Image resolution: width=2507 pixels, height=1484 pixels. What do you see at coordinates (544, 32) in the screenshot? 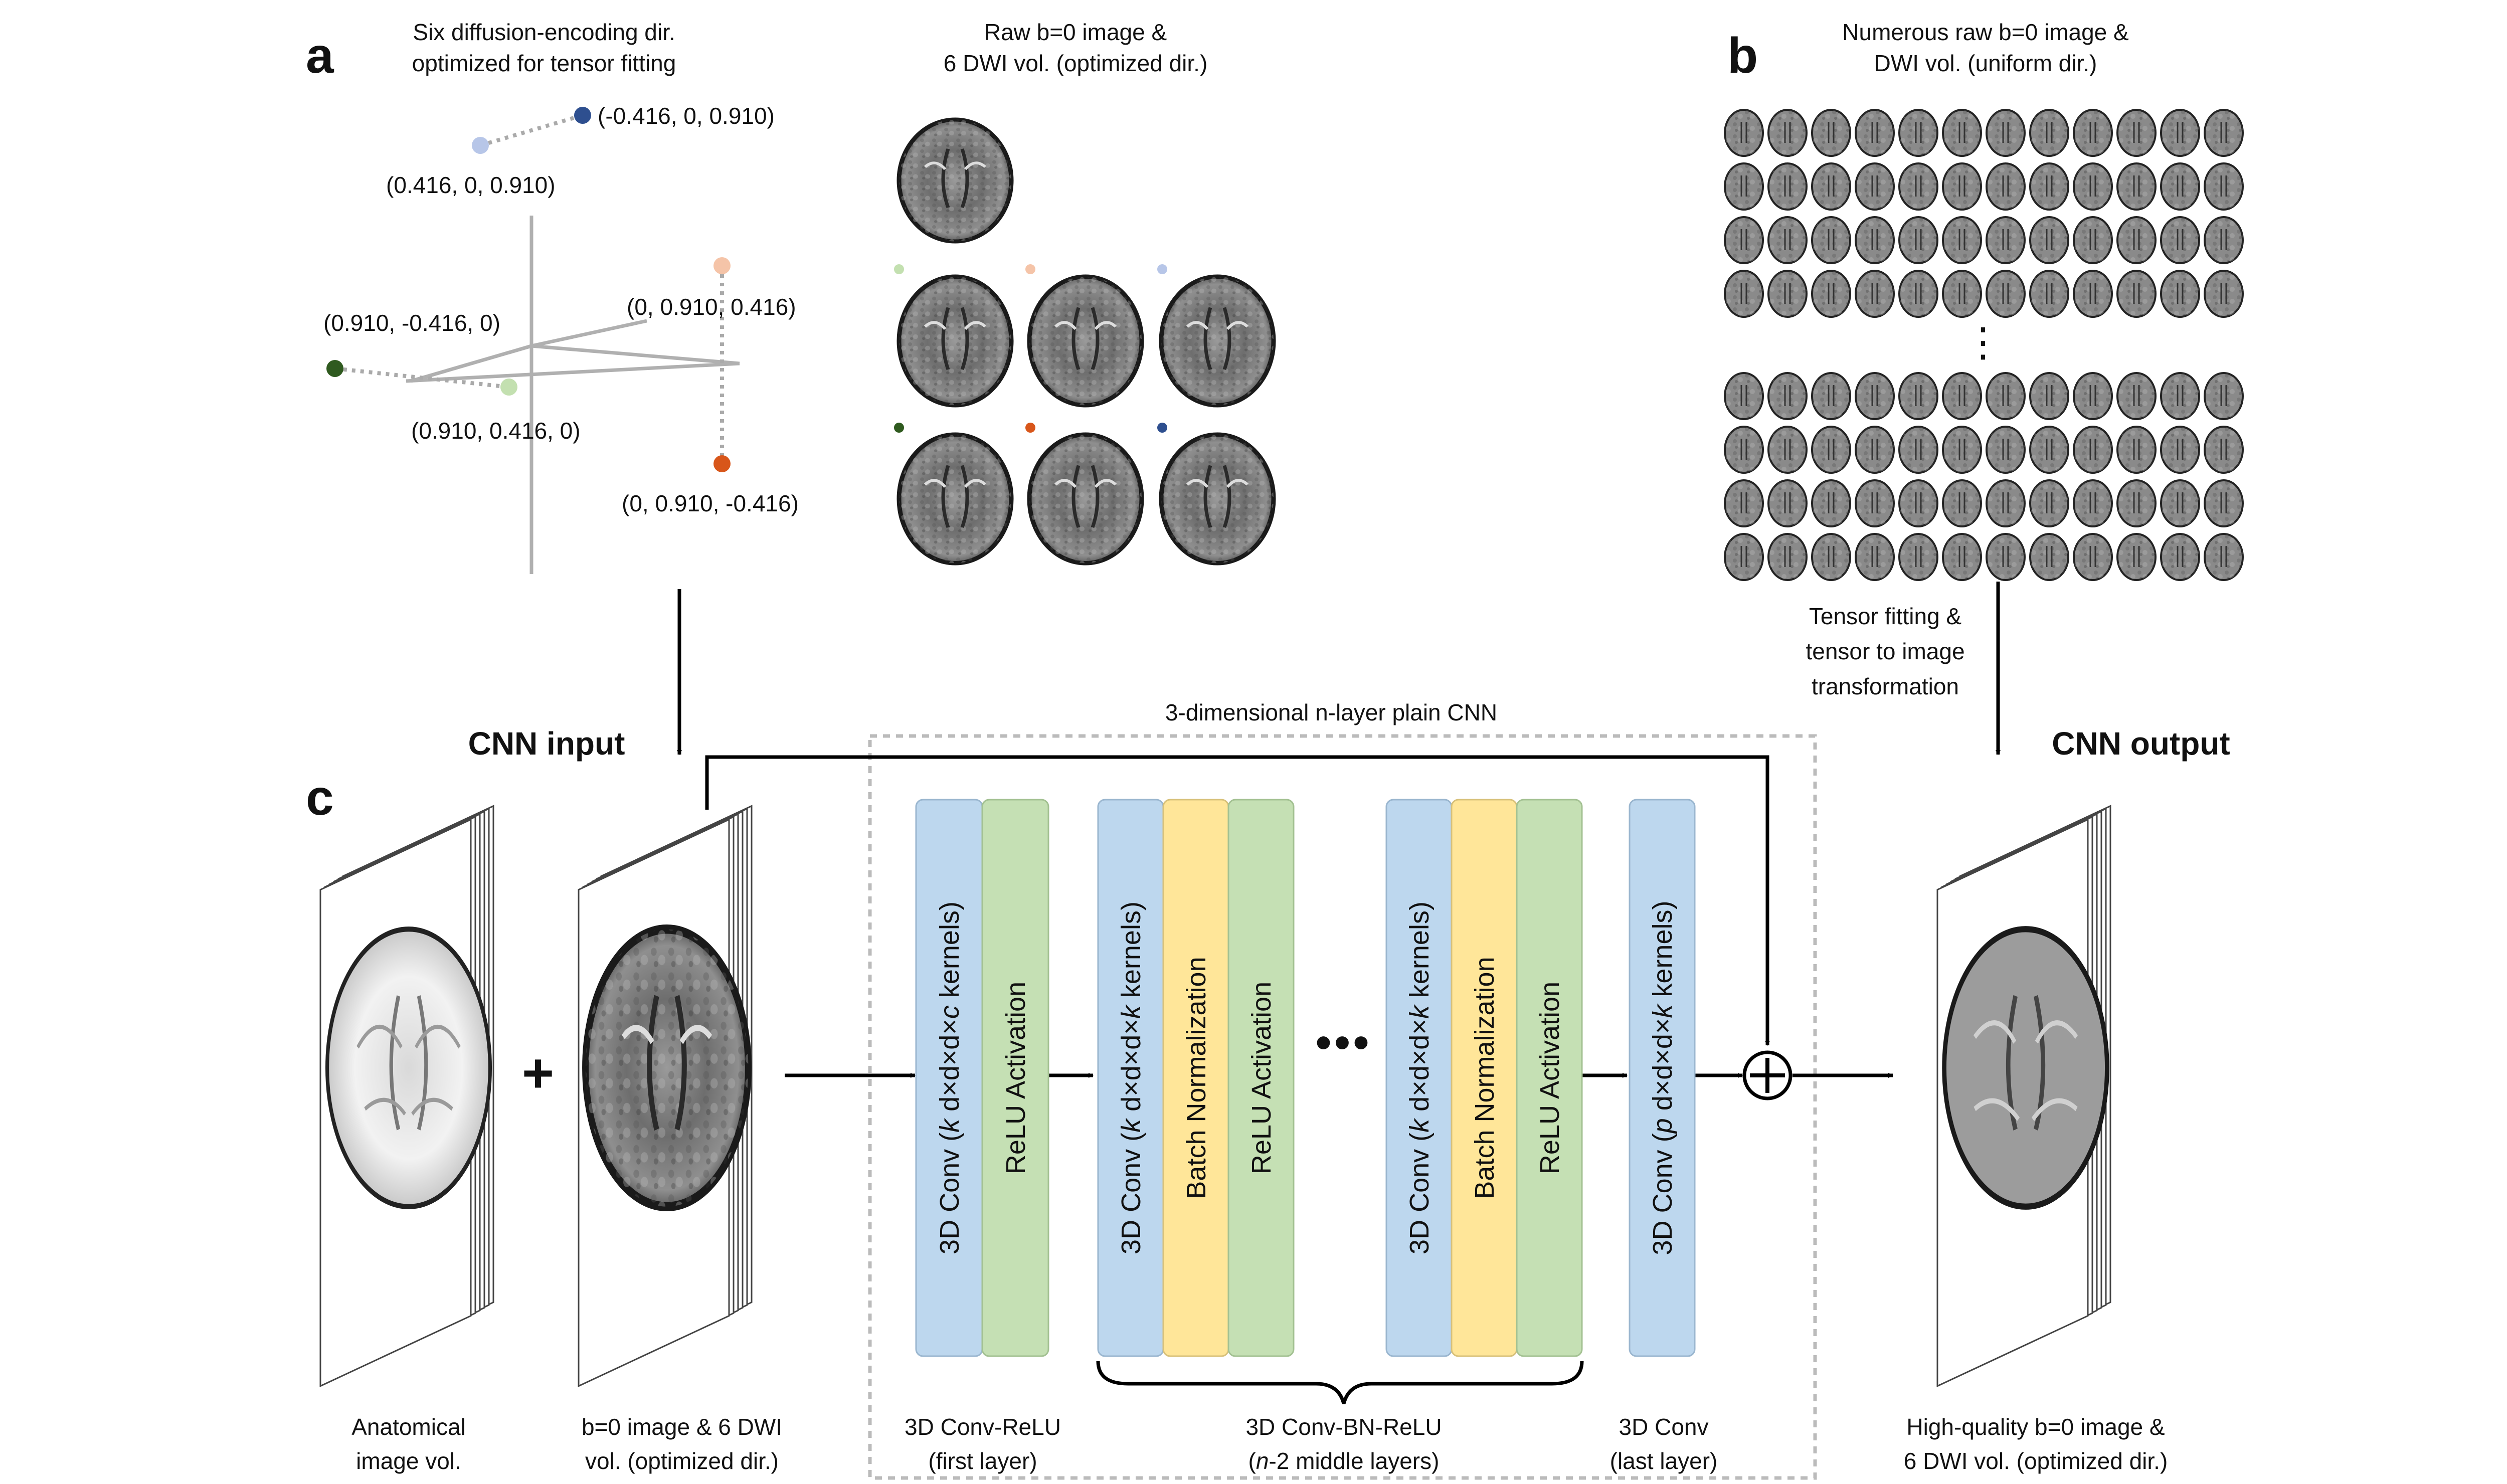
I see `panel-a-title-line1: Six diffusion-encoding dir.` at bounding box center [544, 32].